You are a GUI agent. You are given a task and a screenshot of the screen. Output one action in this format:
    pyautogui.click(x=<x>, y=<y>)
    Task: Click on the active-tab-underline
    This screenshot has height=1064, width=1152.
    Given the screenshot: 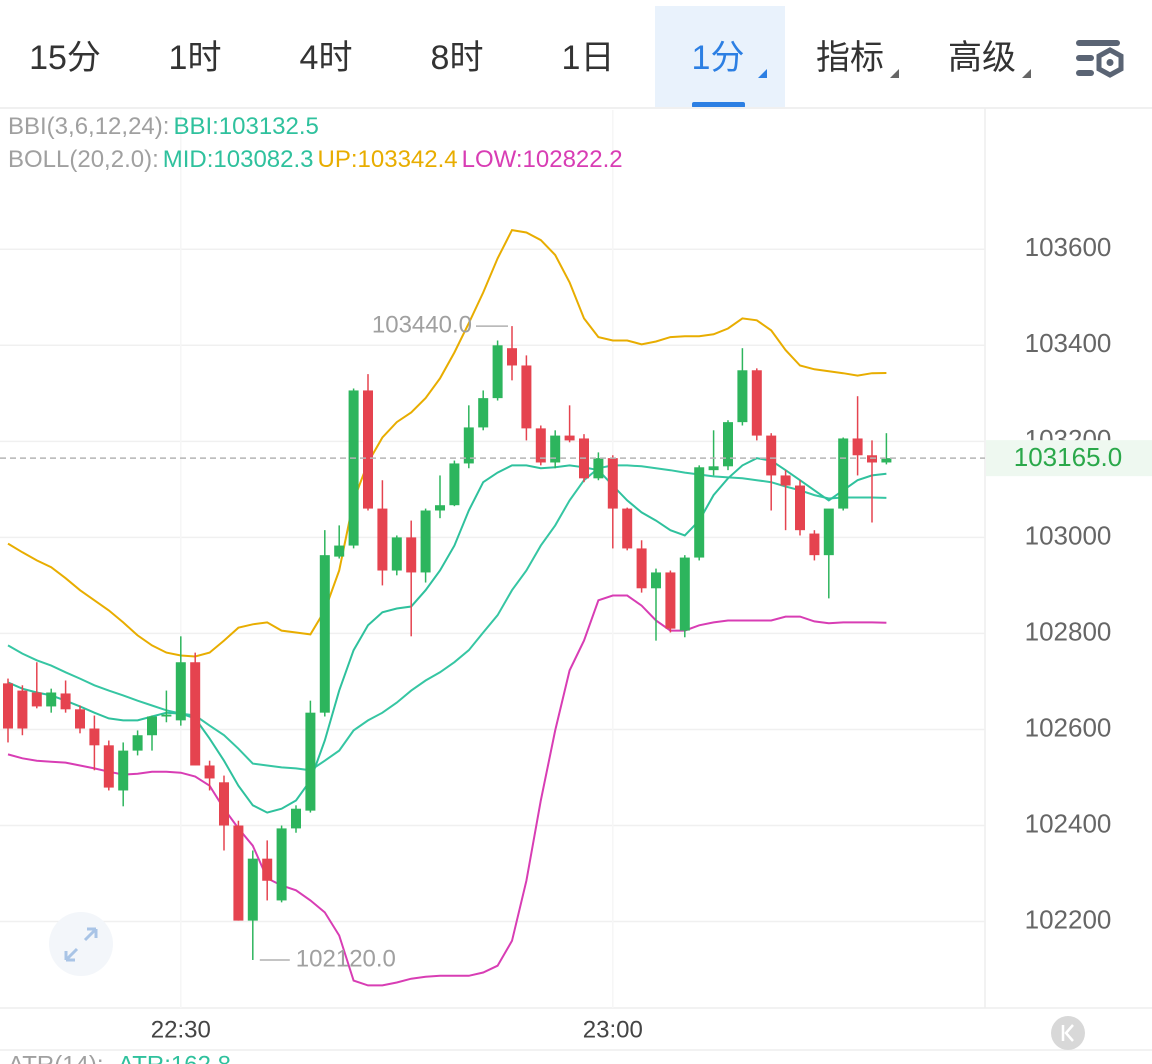 What is the action you would take?
    pyautogui.click(x=718, y=105)
    